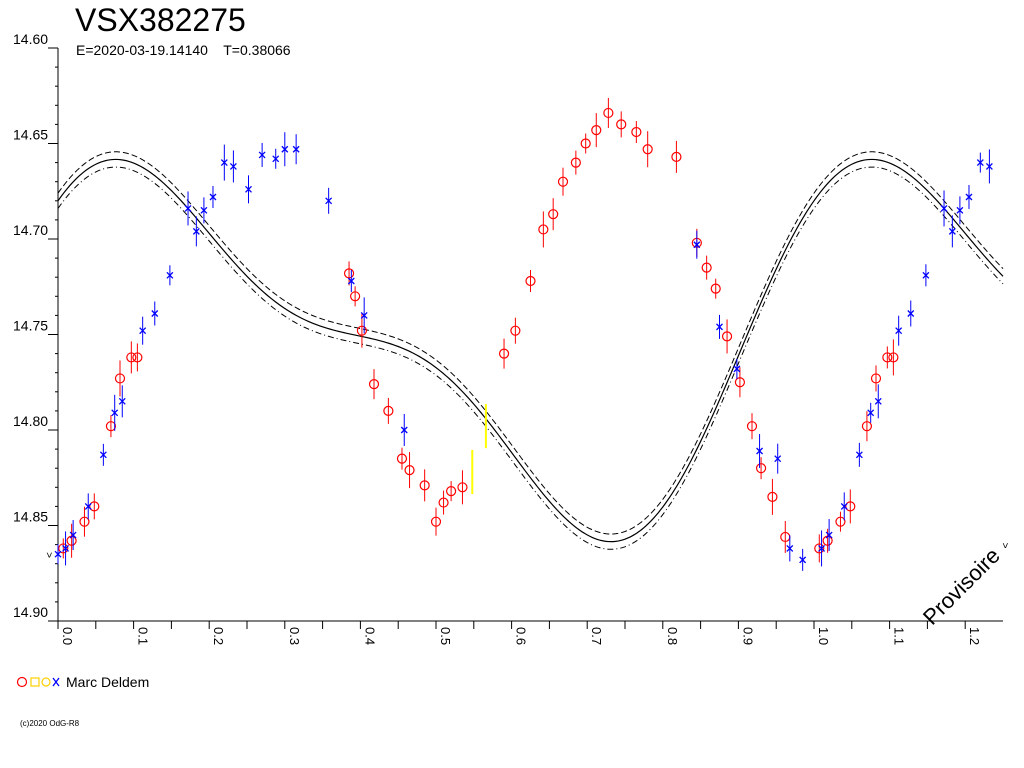  I want to click on y-tick-label: 14.75, so click(30, 326).